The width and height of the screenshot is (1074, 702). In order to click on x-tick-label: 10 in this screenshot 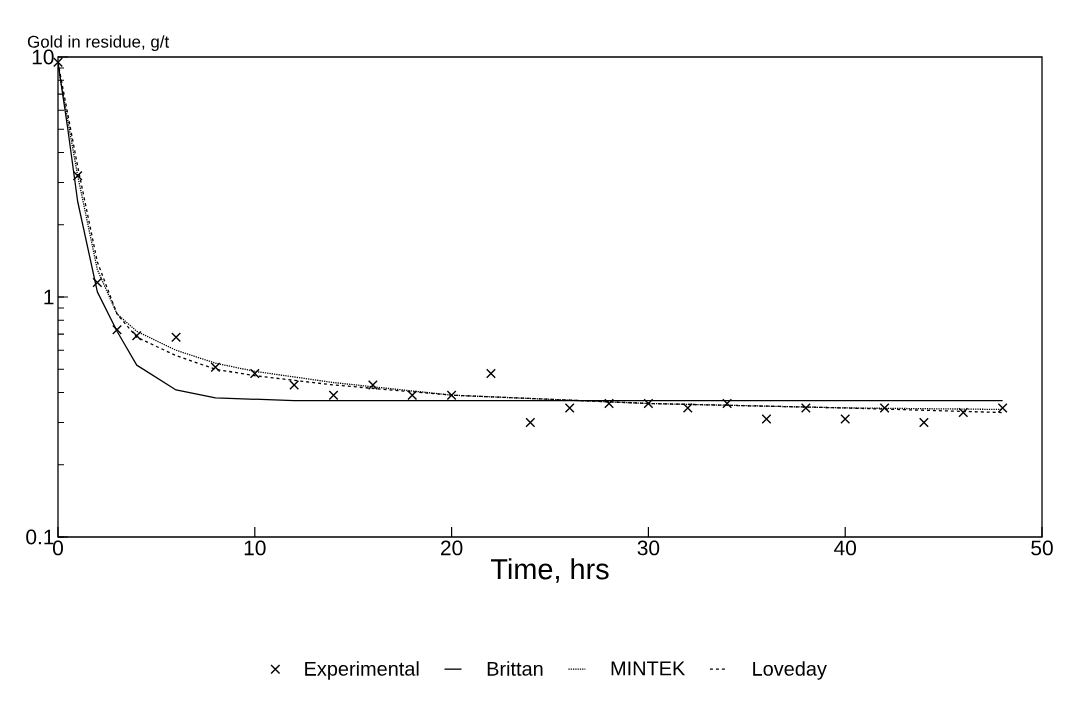, I will do `click(255, 548)`.